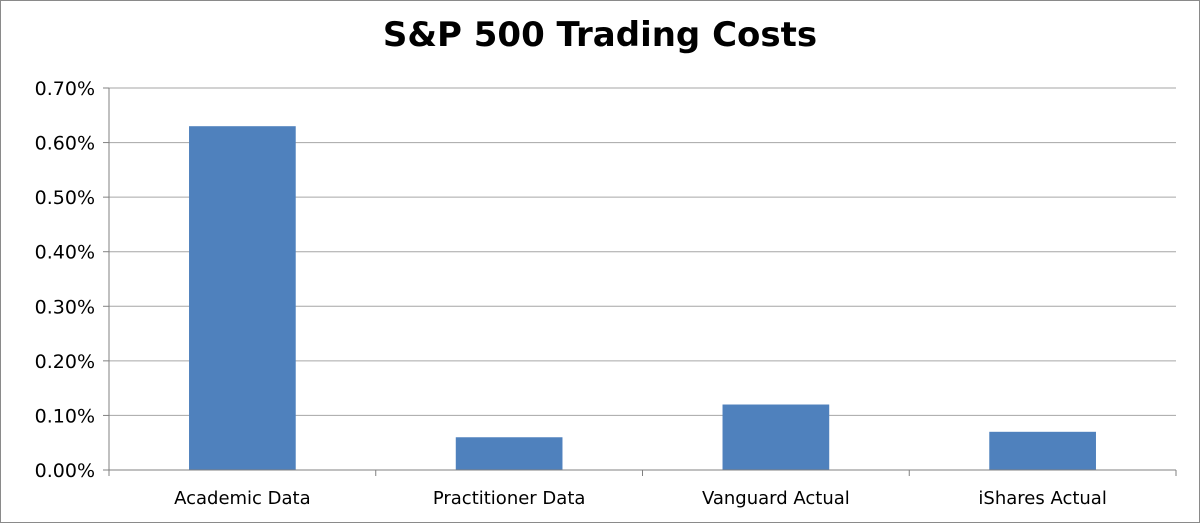  Describe the element at coordinates (242, 498) in the screenshot. I see `x-tick-label: Academic Data` at that location.